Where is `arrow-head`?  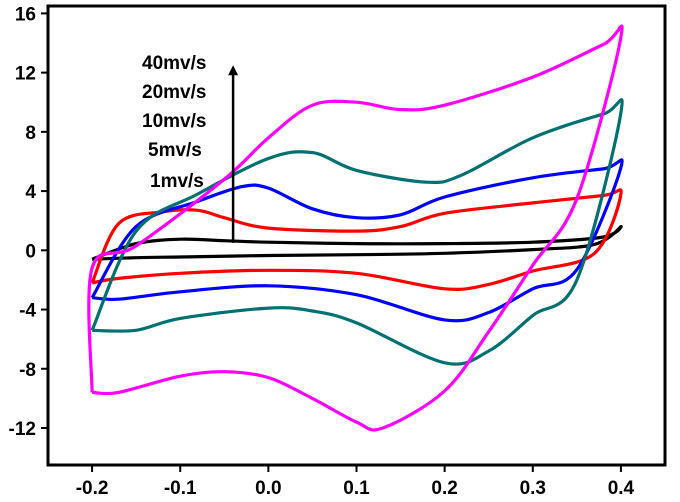
arrow-head is located at coordinates (233, 70).